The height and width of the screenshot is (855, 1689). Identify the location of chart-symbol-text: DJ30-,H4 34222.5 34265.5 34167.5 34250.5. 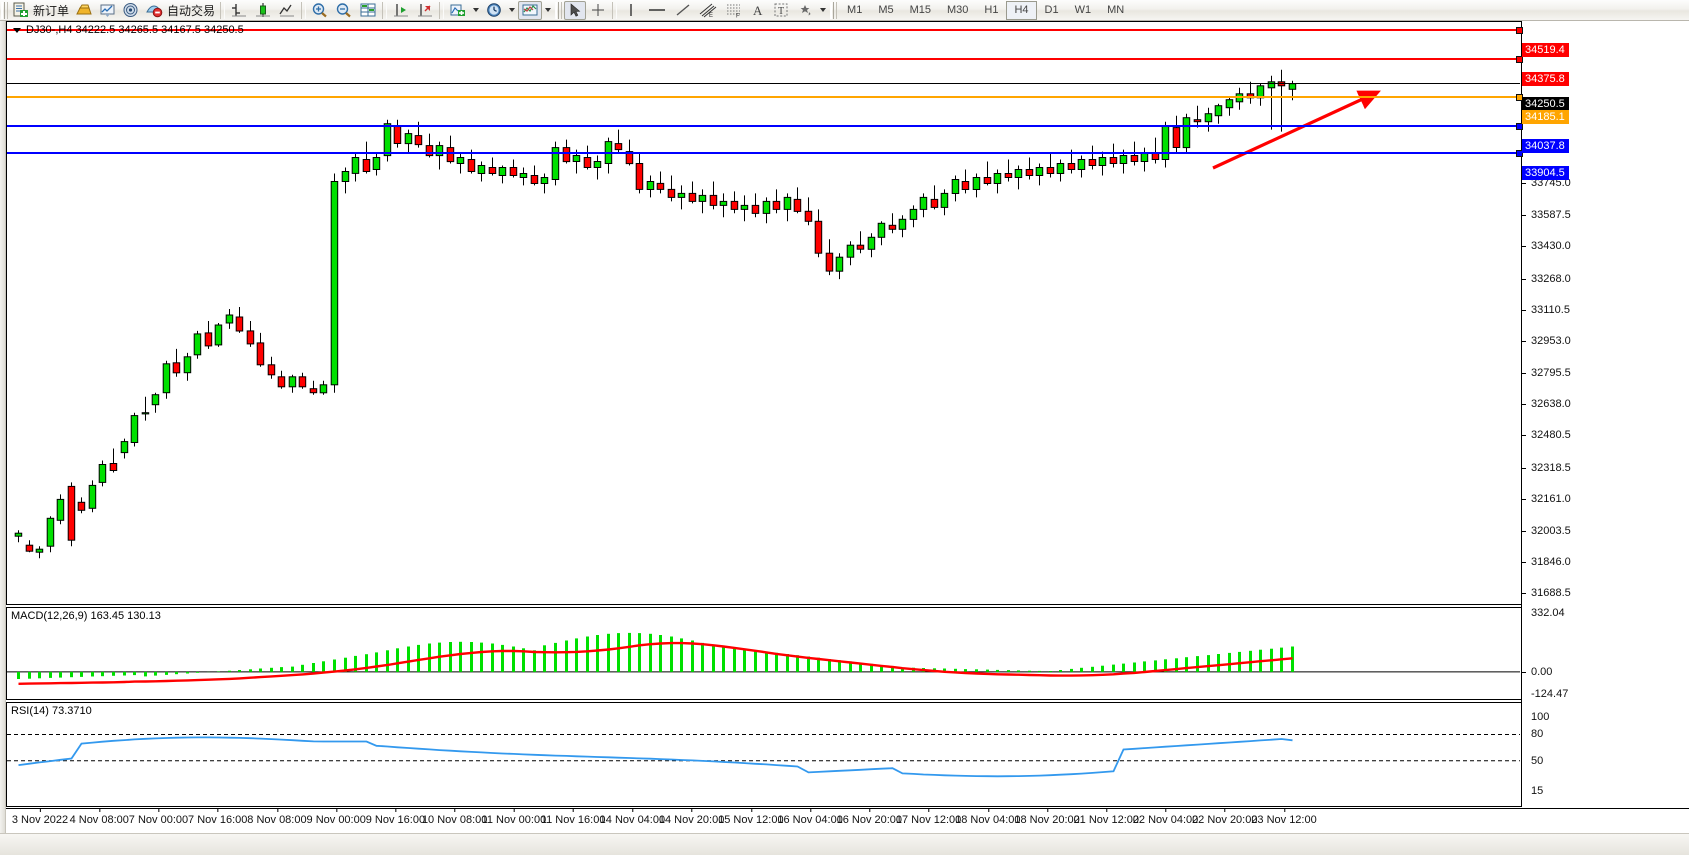
(135, 30).